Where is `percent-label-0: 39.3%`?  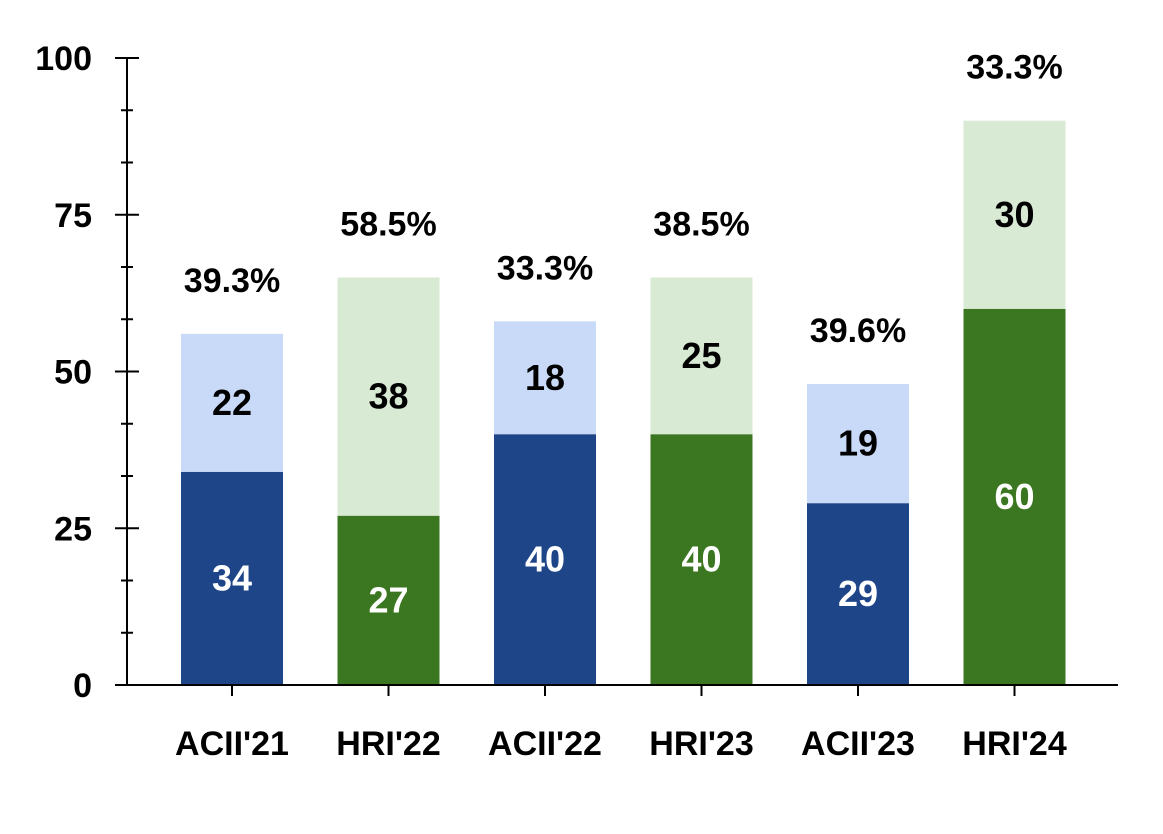 percent-label-0: 39.3% is located at coordinates (232, 281).